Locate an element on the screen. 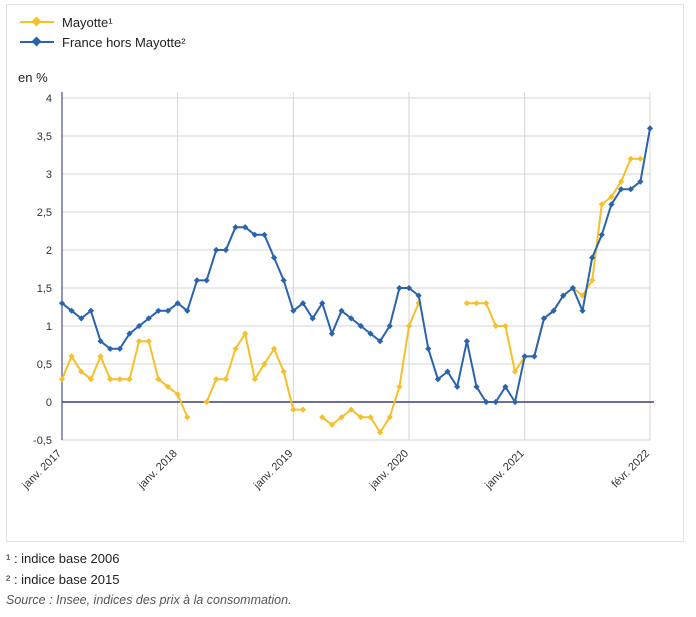 The width and height of the screenshot is (696, 617). chart-legend: Mayotte¹ France hors Mayotte² is located at coordinates (103, 32).